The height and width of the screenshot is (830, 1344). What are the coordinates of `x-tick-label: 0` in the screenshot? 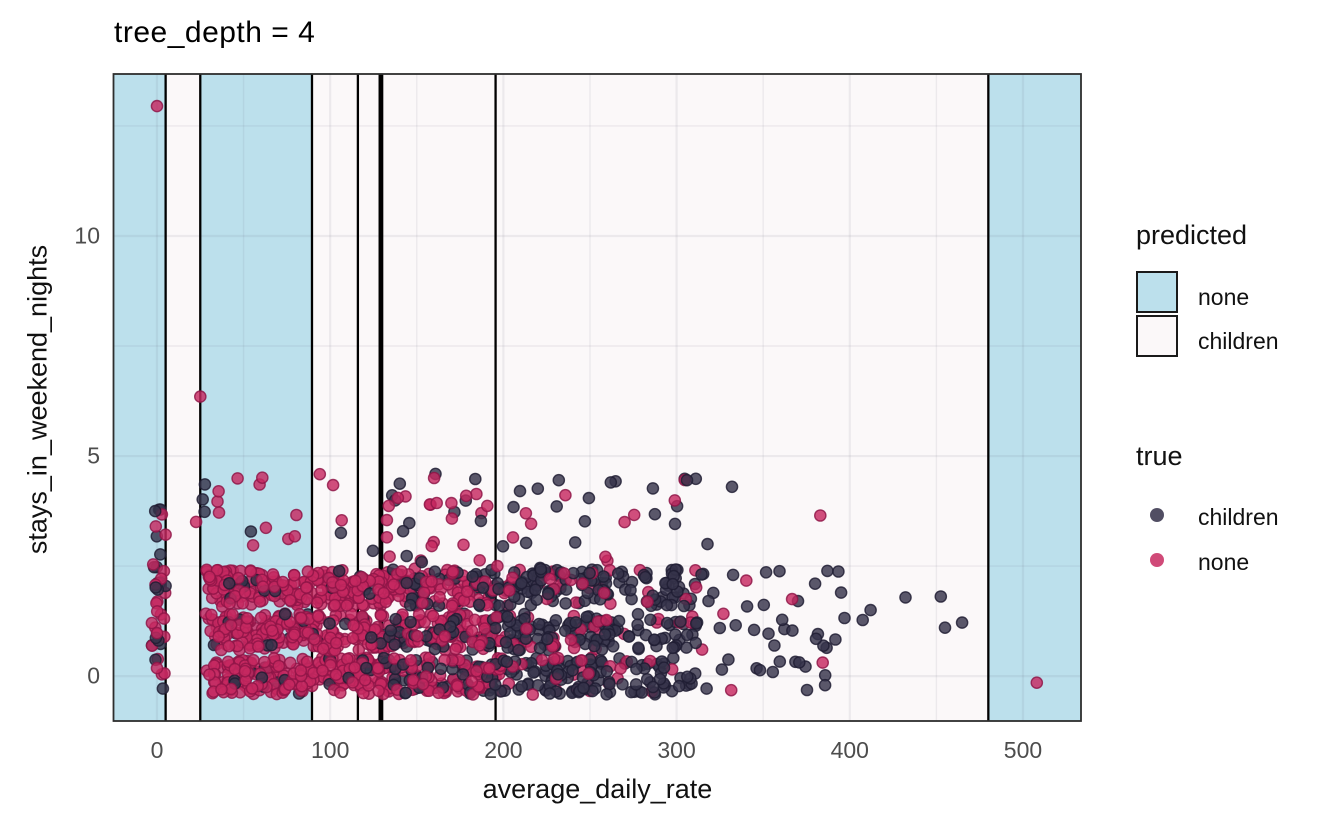 It's located at (157, 750).